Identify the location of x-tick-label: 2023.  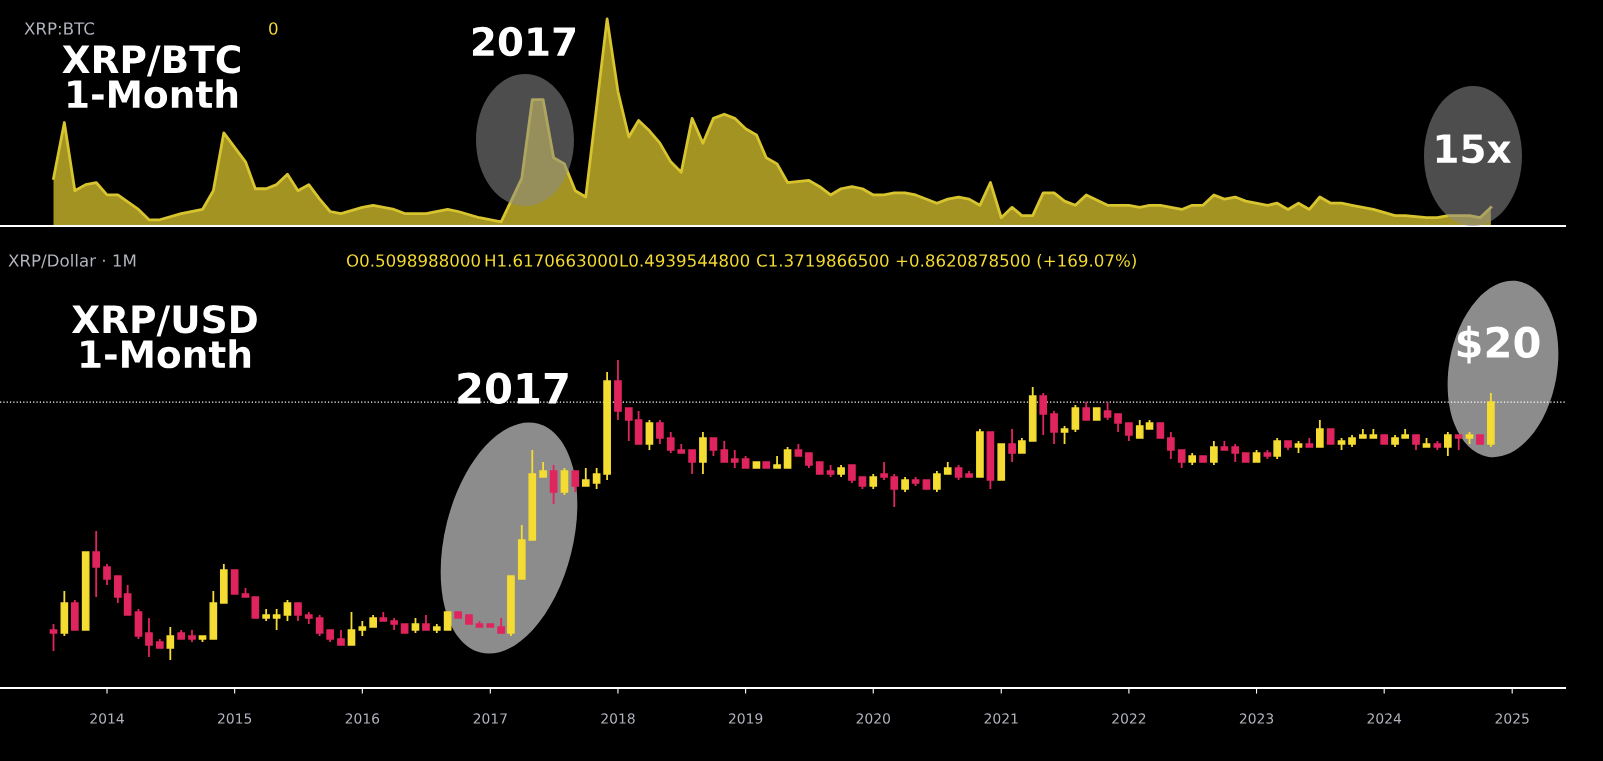
(1256, 718).